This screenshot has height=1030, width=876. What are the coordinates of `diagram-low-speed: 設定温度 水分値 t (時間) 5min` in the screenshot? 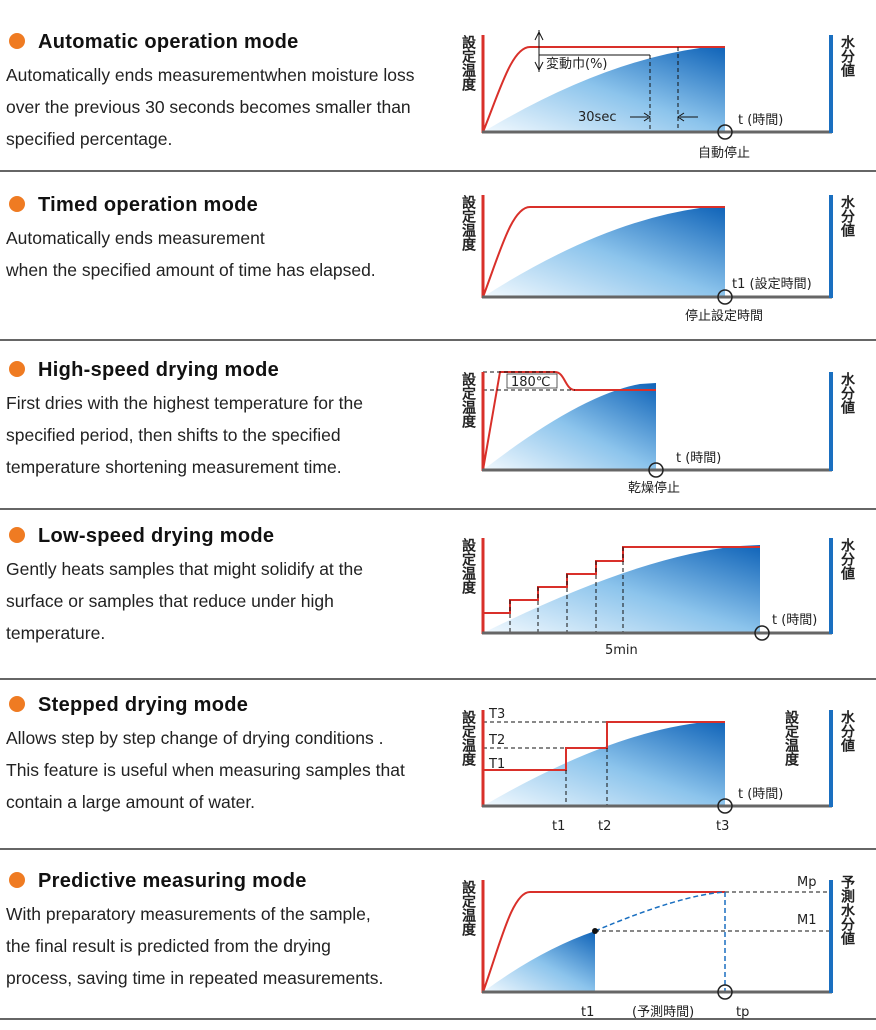 It's located at (658, 597).